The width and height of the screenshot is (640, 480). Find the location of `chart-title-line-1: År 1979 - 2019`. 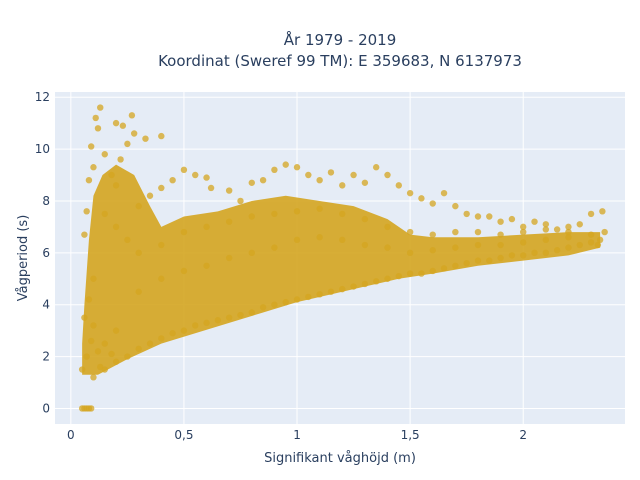

chart-title-line-1: År 1979 - 2019 is located at coordinates (340, 39).